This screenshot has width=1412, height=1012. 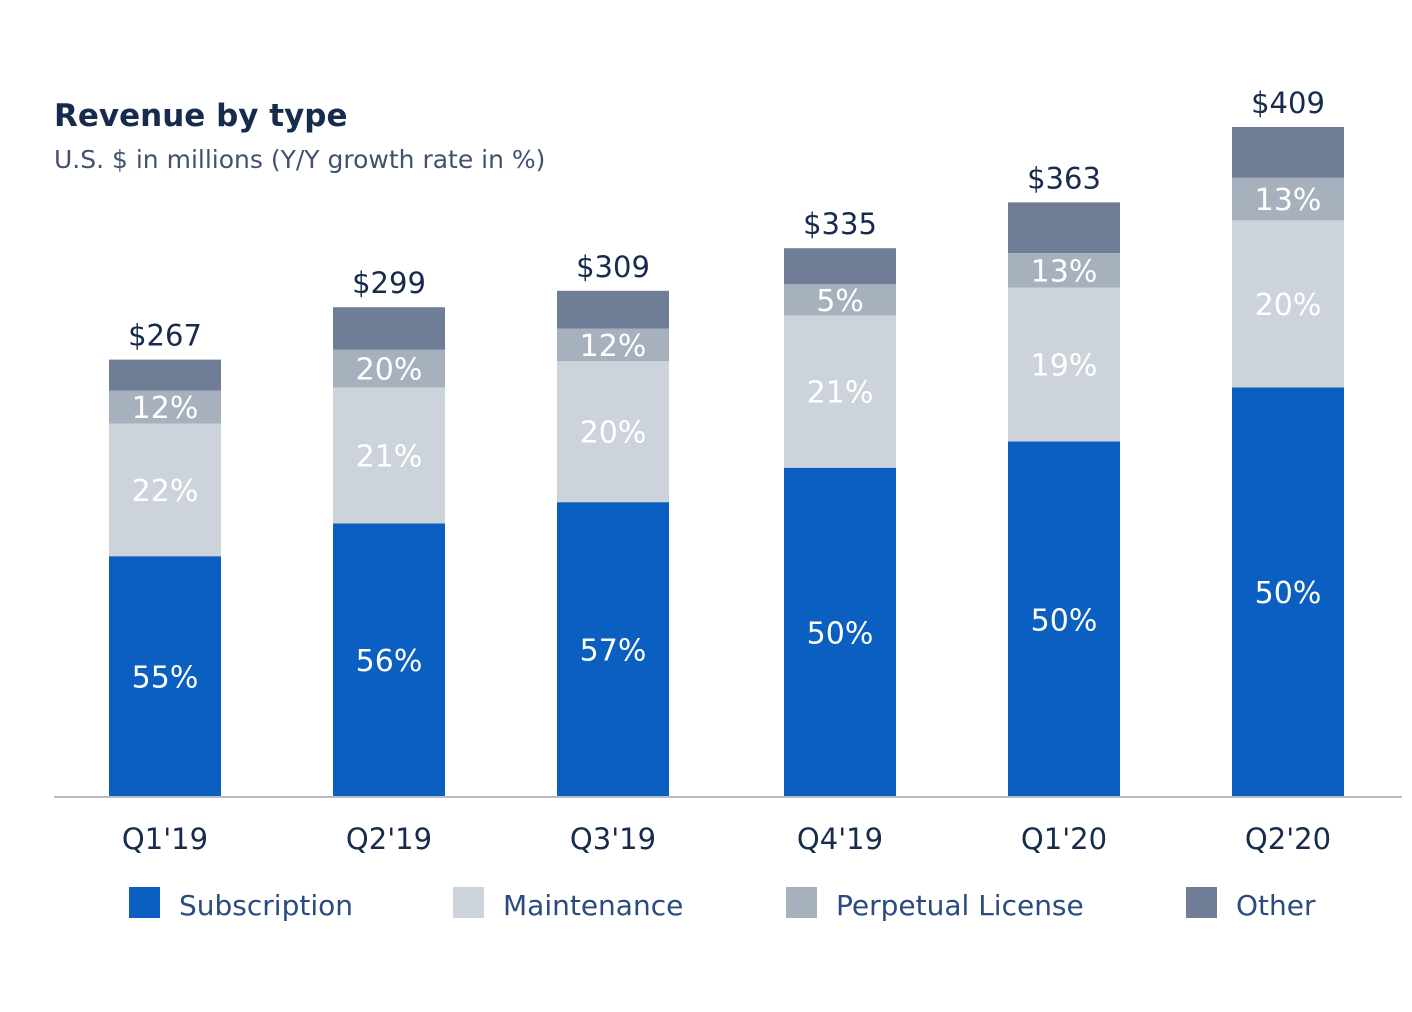 I want to click on segment-label: 5%, so click(x=840, y=301).